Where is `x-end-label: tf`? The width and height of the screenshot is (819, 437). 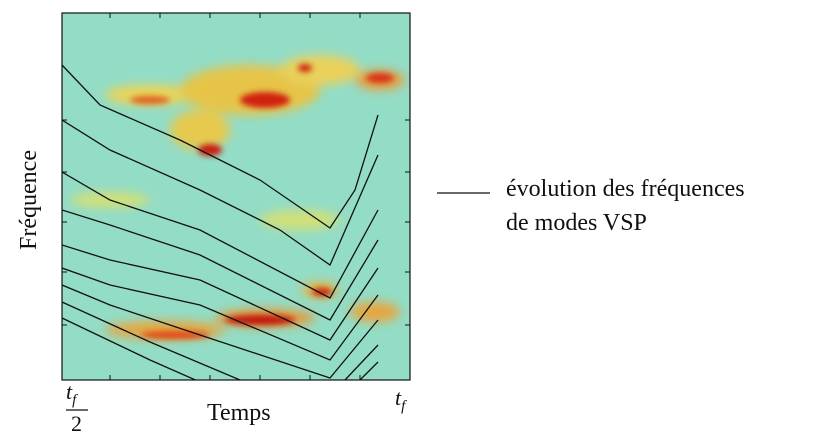 x-end-label: tf is located at coordinates (400, 400).